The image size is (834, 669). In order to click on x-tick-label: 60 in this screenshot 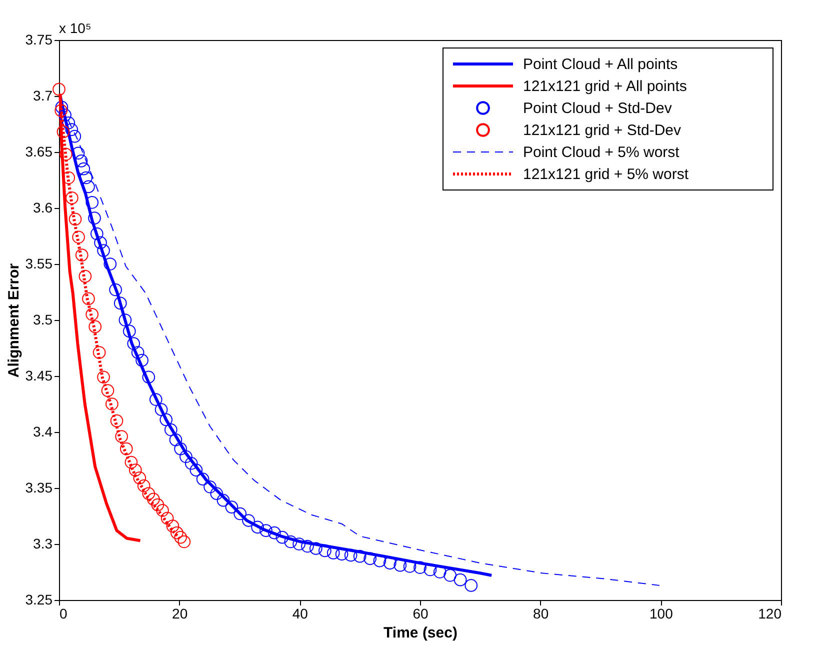, I will do `click(420, 614)`.